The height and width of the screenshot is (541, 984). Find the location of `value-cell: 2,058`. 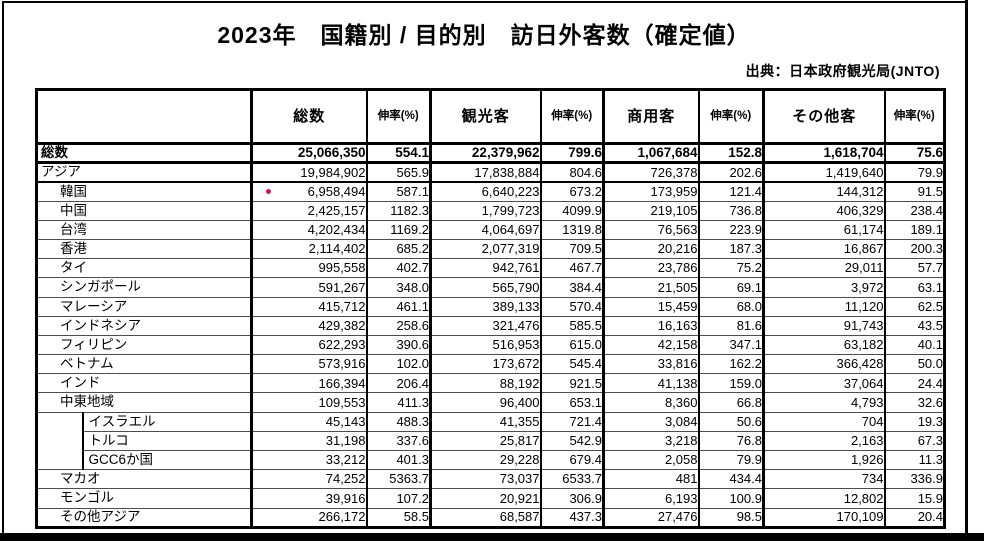

value-cell: 2,058 is located at coordinates (650, 460).